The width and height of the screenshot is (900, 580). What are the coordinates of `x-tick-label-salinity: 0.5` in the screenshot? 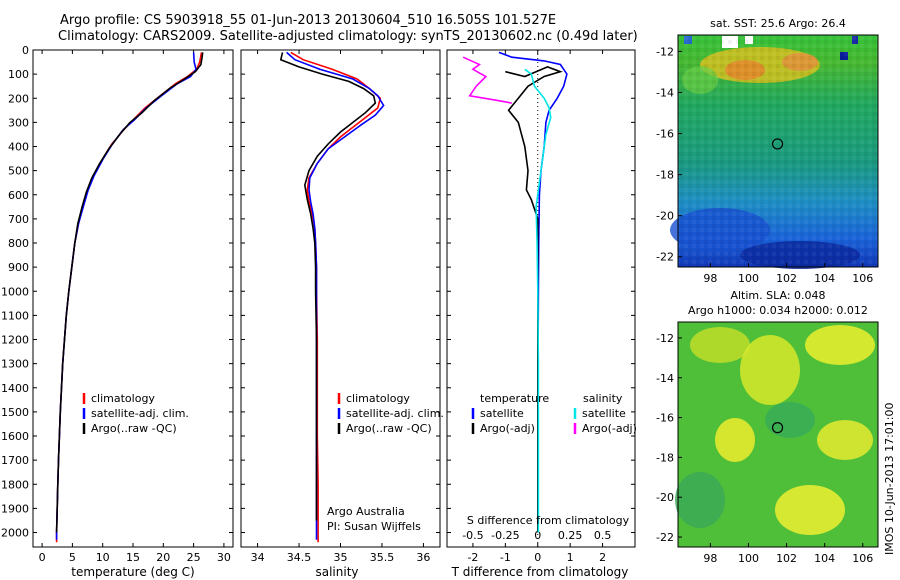 It's located at (603, 535).